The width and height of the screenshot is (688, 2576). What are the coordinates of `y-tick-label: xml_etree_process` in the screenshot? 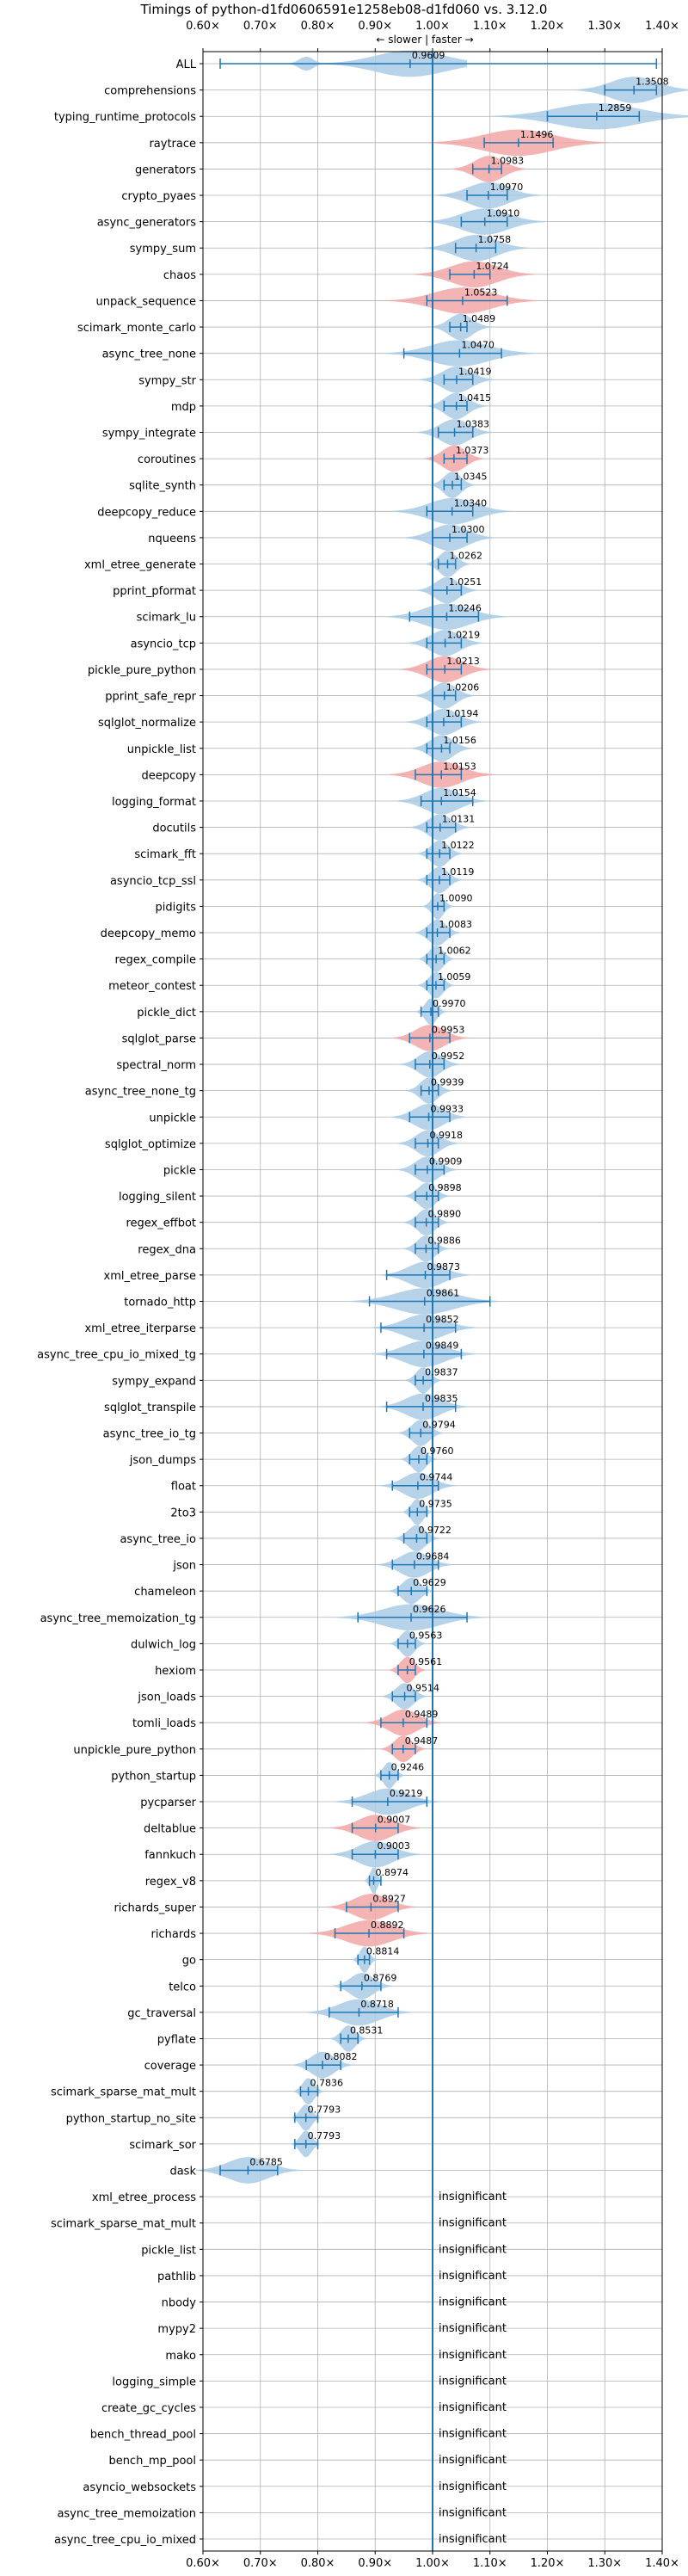 It's located at (144, 2197).